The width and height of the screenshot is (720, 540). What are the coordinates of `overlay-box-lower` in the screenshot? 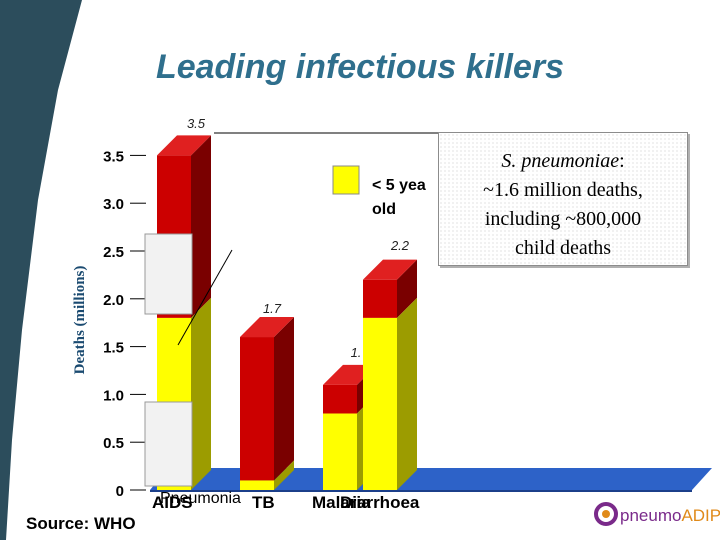 It's located at (168, 444).